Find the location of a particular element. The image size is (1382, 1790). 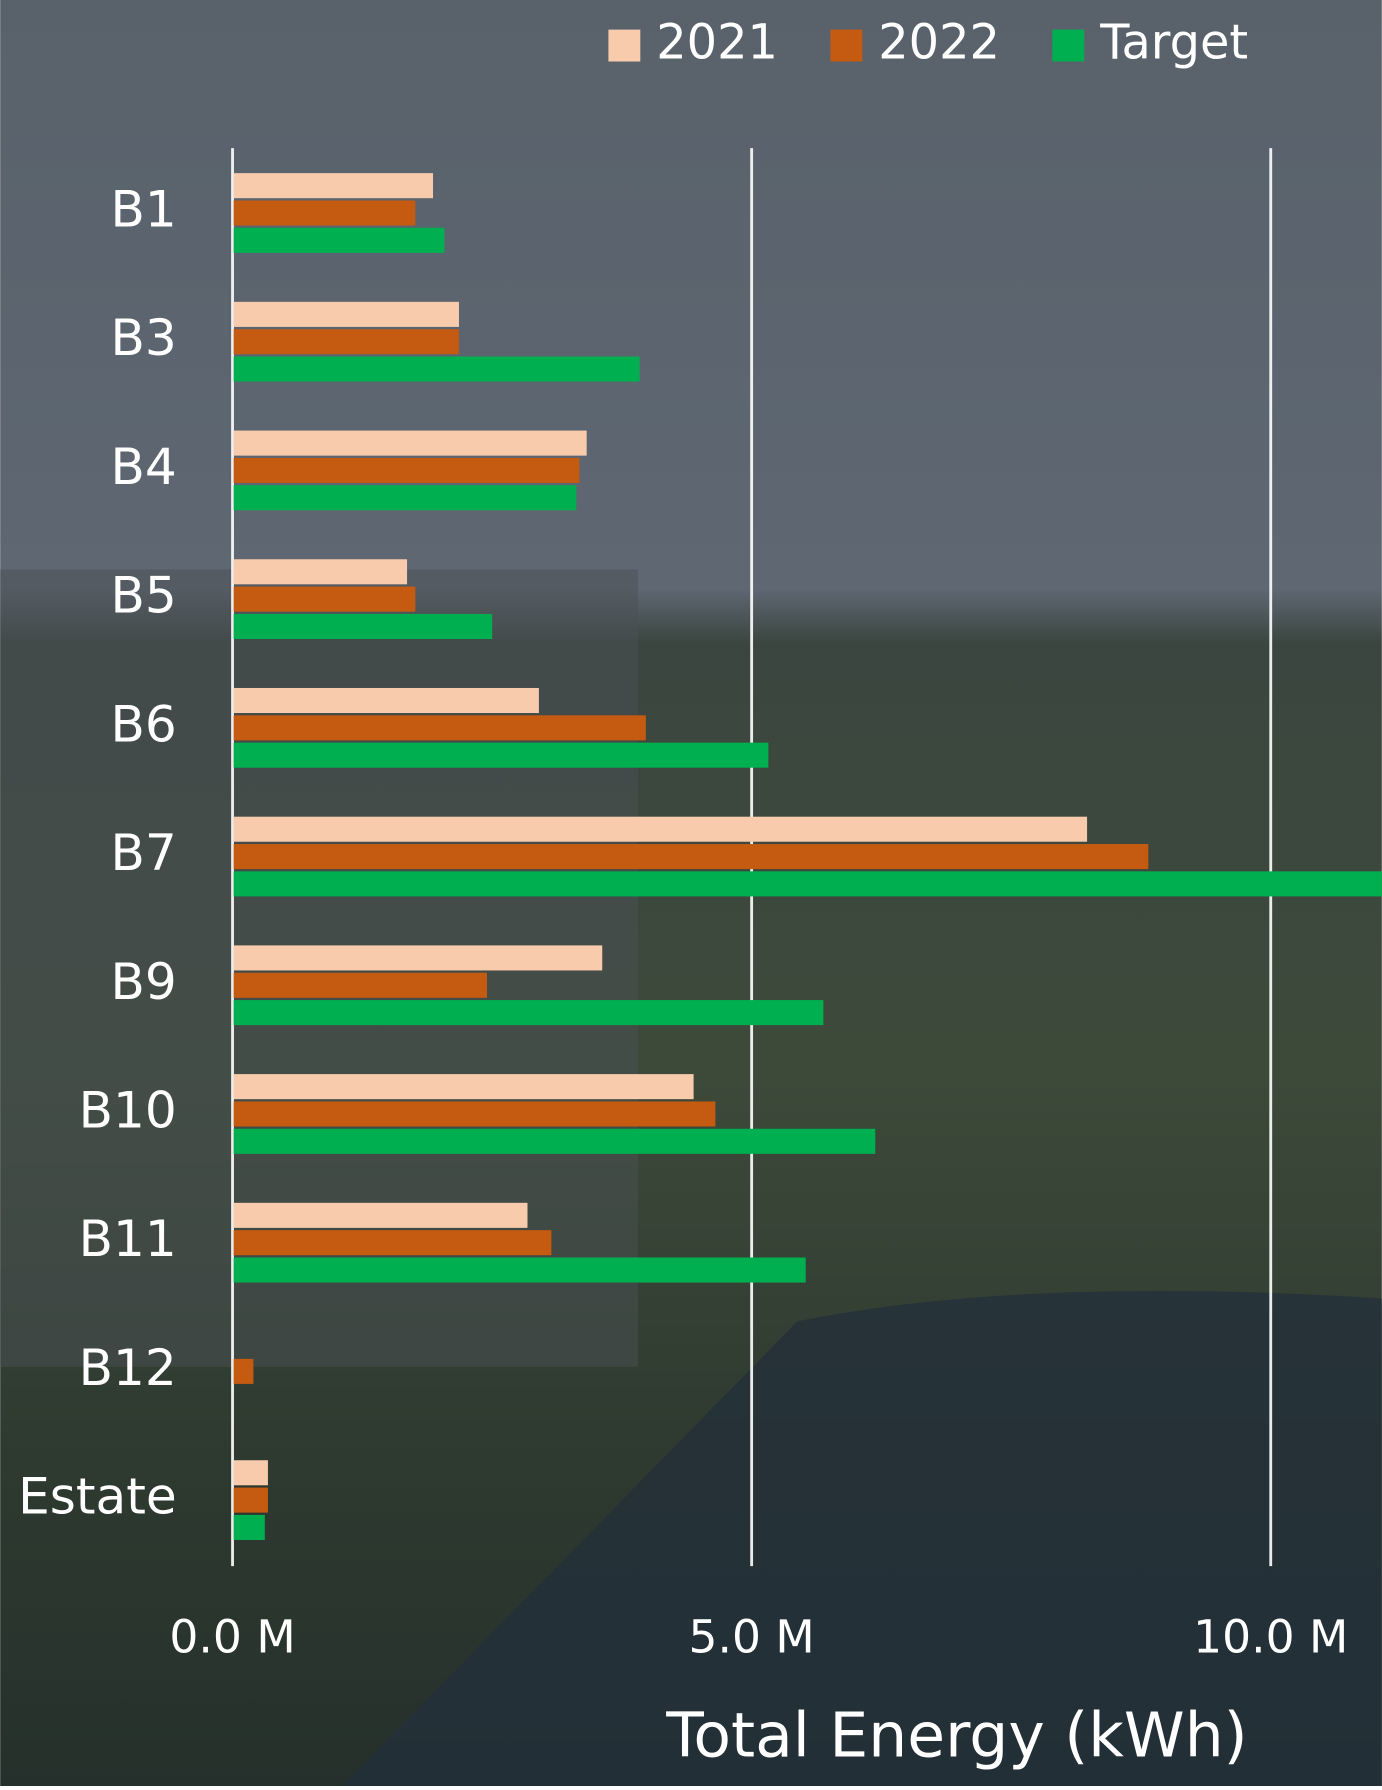

y-tick-label: B1 is located at coordinates (143, 208).